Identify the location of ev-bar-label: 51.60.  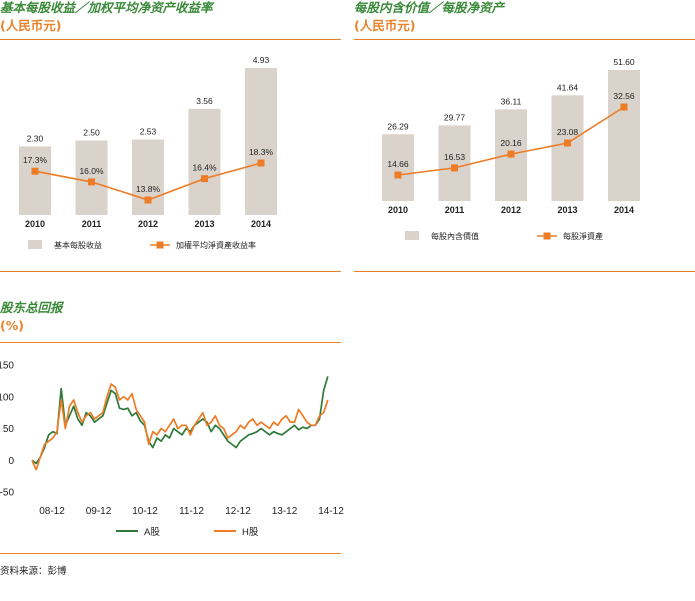
(624, 62).